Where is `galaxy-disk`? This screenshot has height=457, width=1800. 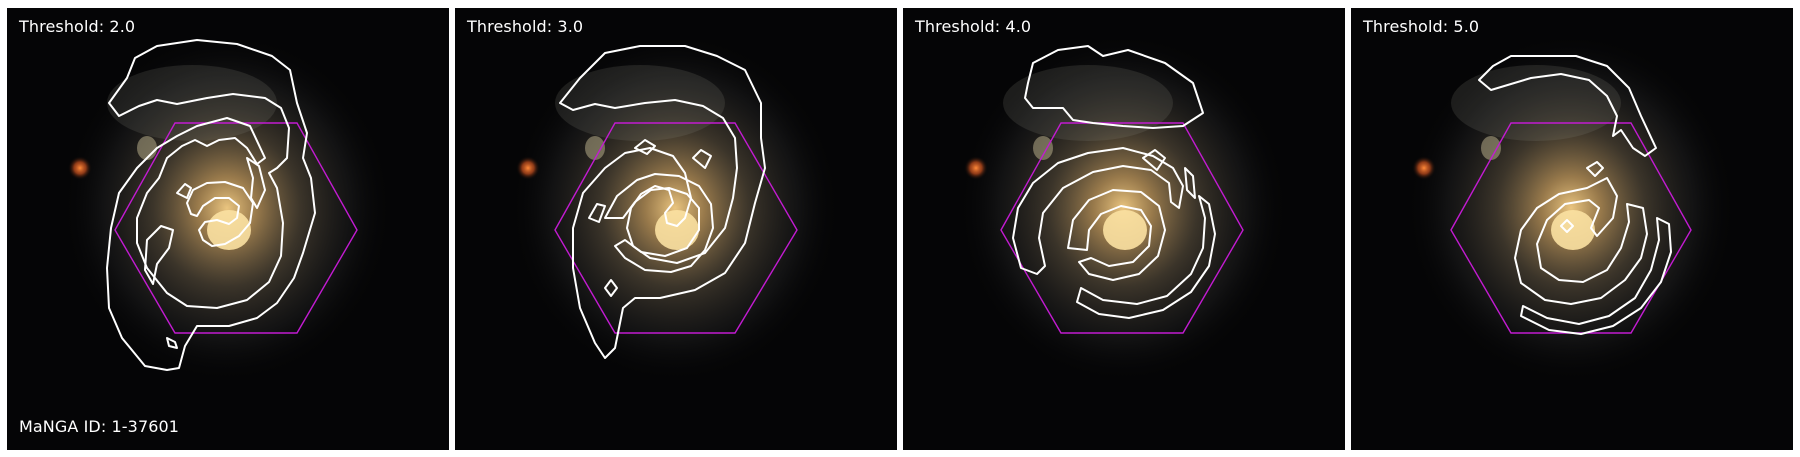 galaxy-disk is located at coordinates (227, 208).